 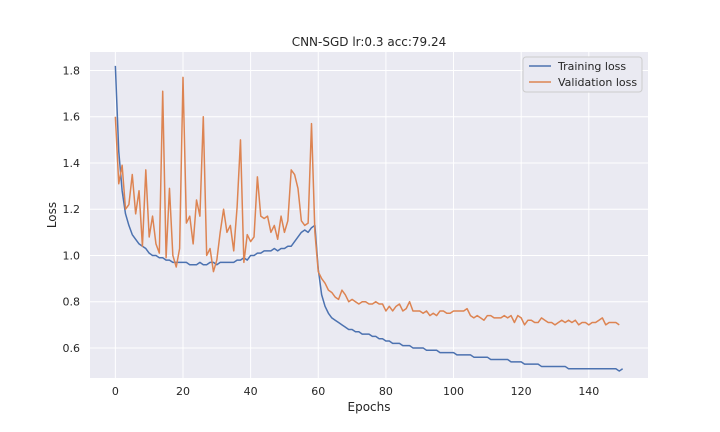 What do you see at coordinates (369, 407) in the screenshot?
I see `x-axis-label: Epochs` at bounding box center [369, 407].